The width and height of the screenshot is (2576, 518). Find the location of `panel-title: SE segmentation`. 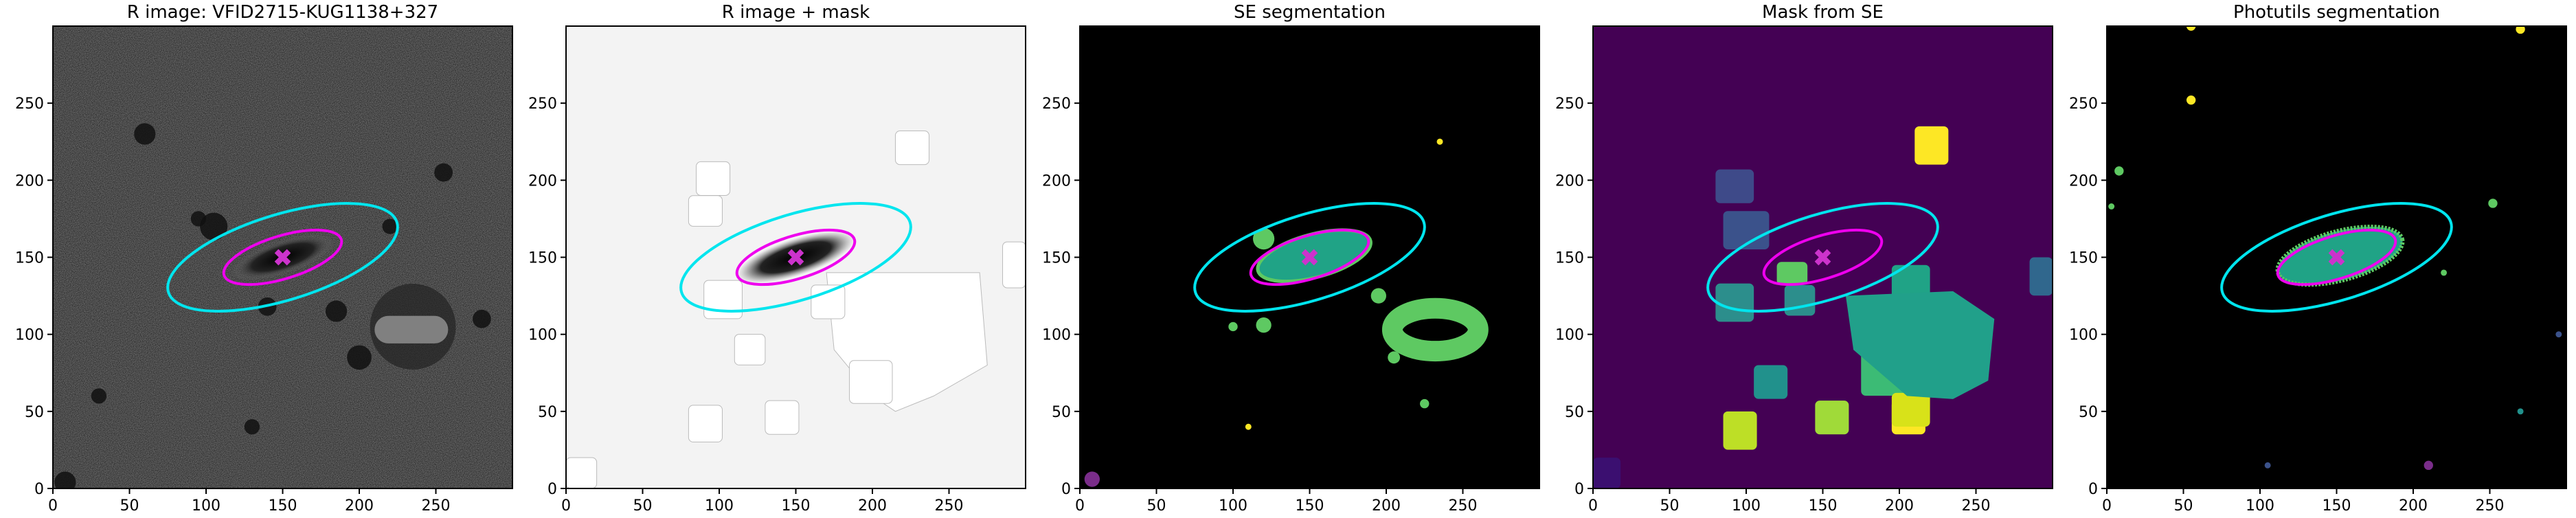

panel-title: SE segmentation is located at coordinates (1310, 12).